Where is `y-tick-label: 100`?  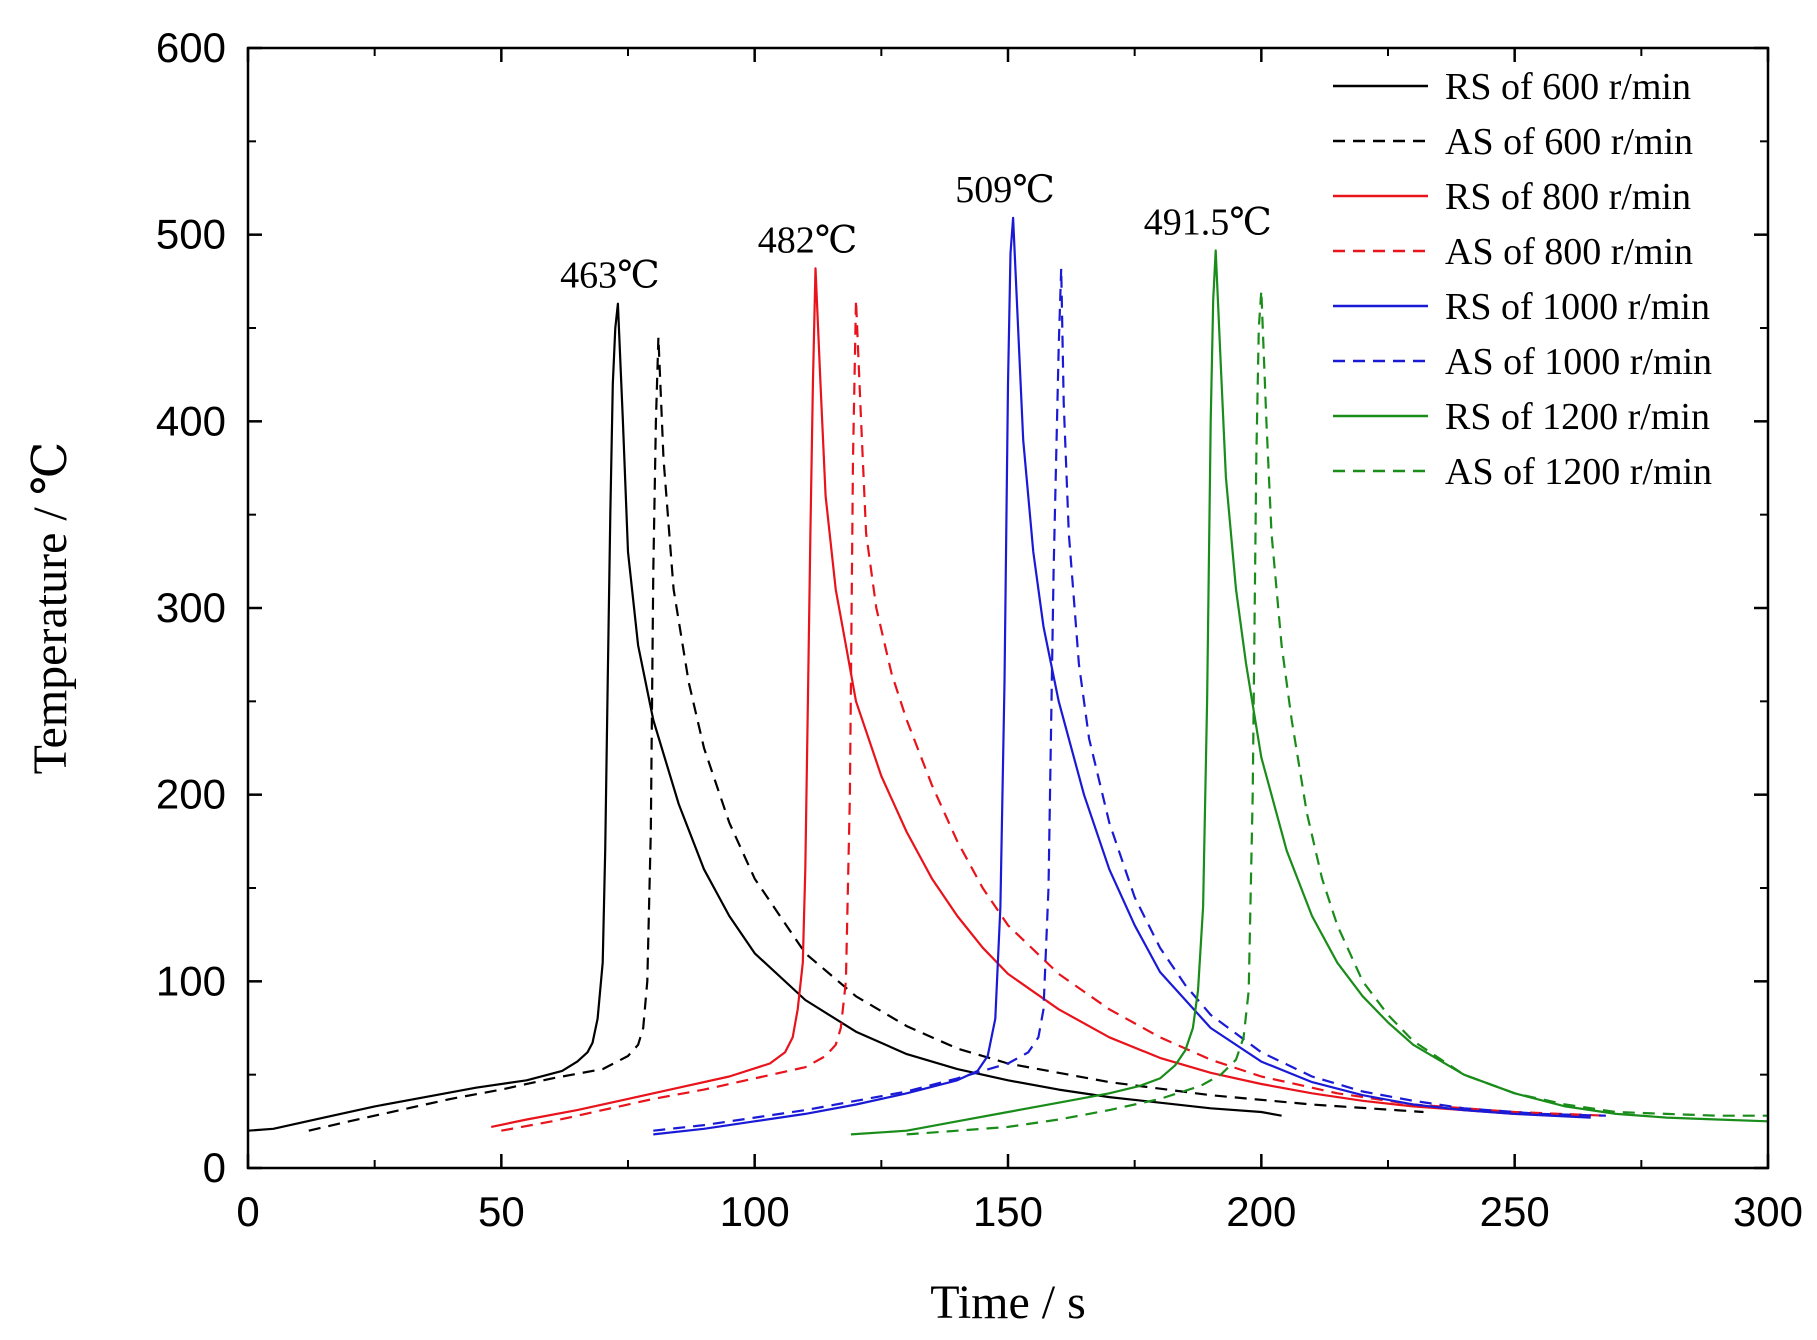
y-tick-label: 100 is located at coordinates (191, 980).